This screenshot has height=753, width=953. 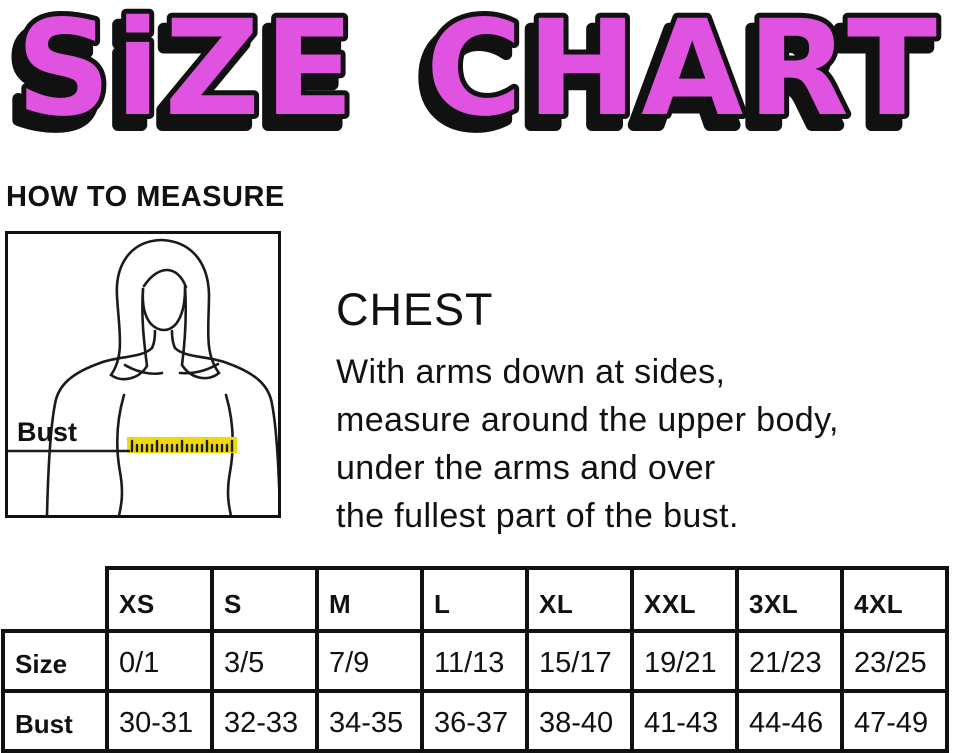 I want to click on column-header-m: M, so click(x=369, y=599).